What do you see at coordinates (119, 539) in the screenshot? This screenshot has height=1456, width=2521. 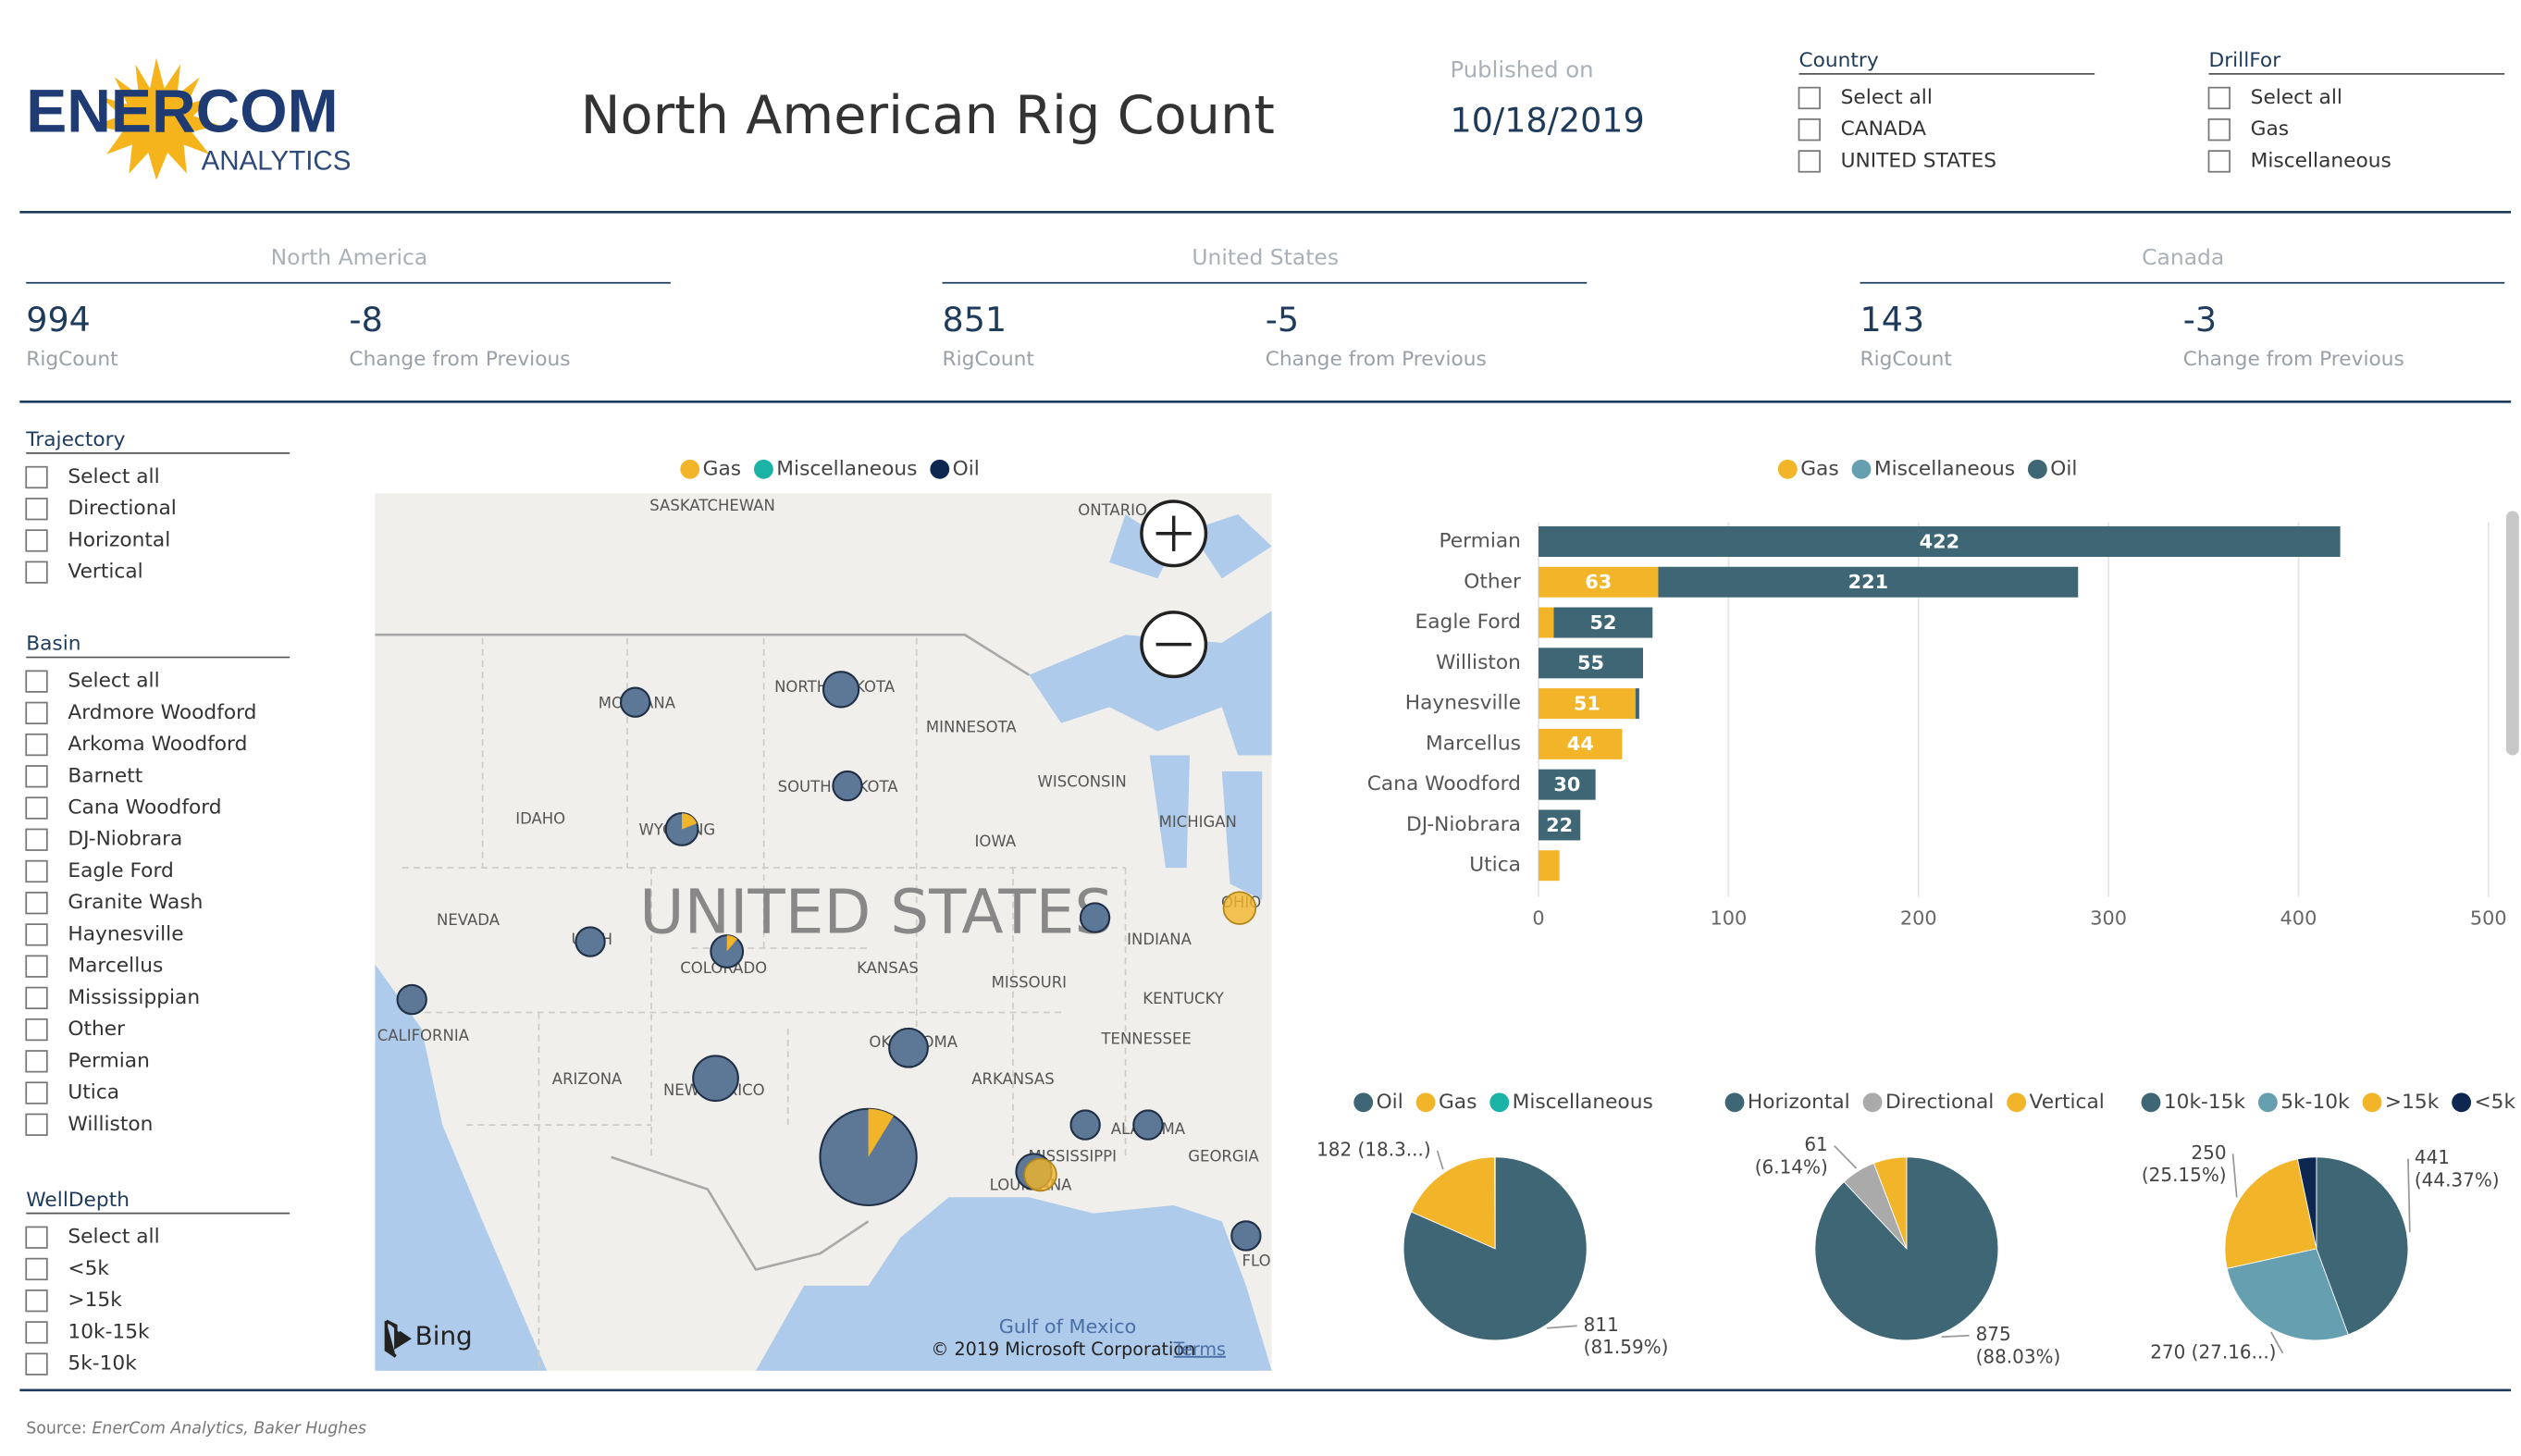 I see `slicer-item: Horizontal` at bounding box center [119, 539].